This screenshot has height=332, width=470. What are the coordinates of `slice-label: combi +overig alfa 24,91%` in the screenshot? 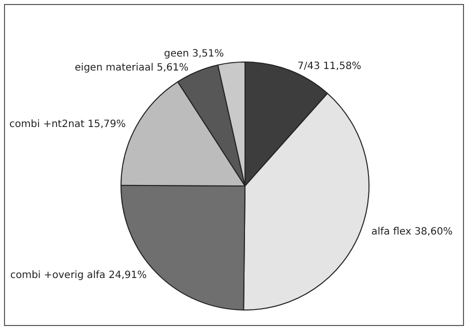 It's located at (78, 276).